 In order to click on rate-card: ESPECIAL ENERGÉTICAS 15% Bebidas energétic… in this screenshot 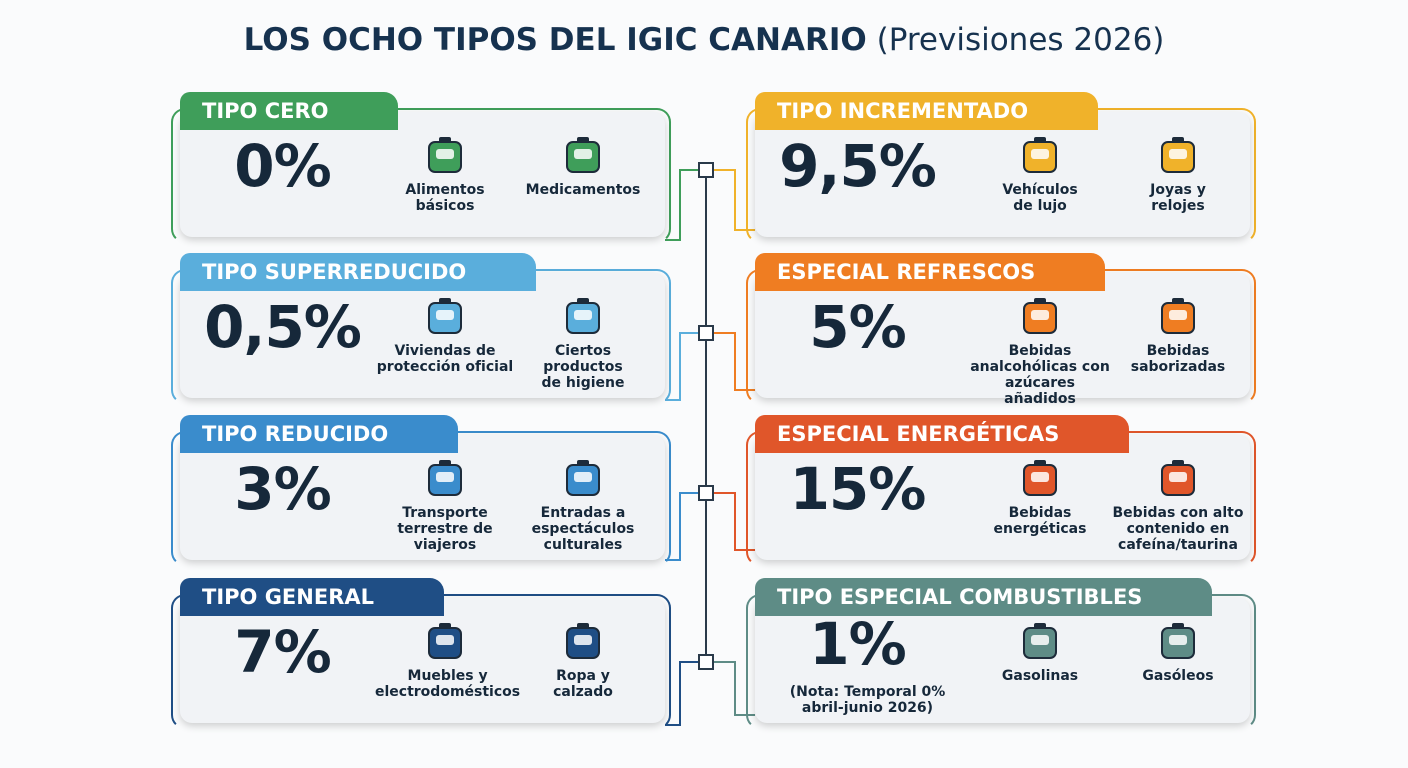, I will do `click(1001, 490)`.